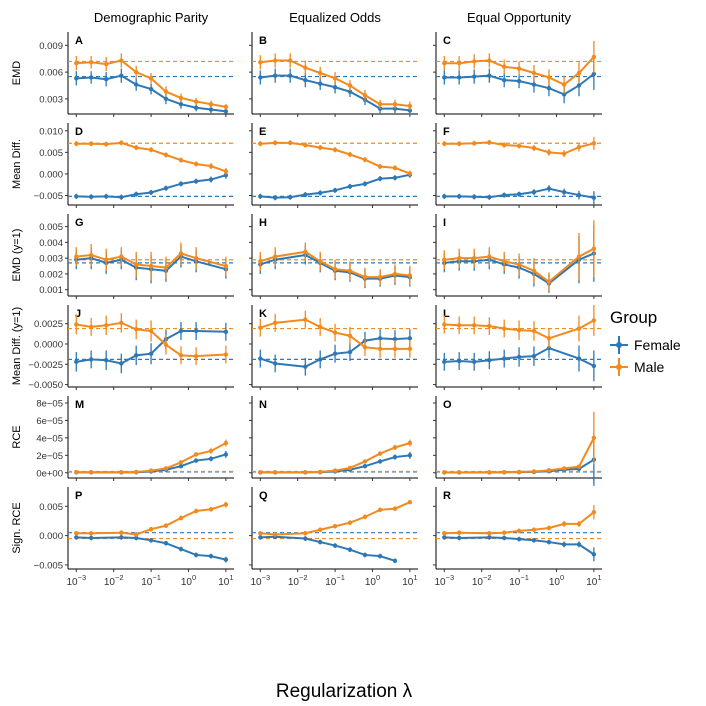  Describe the element at coordinates (333, 438) in the screenshot. I see `panel-n: N` at that location.